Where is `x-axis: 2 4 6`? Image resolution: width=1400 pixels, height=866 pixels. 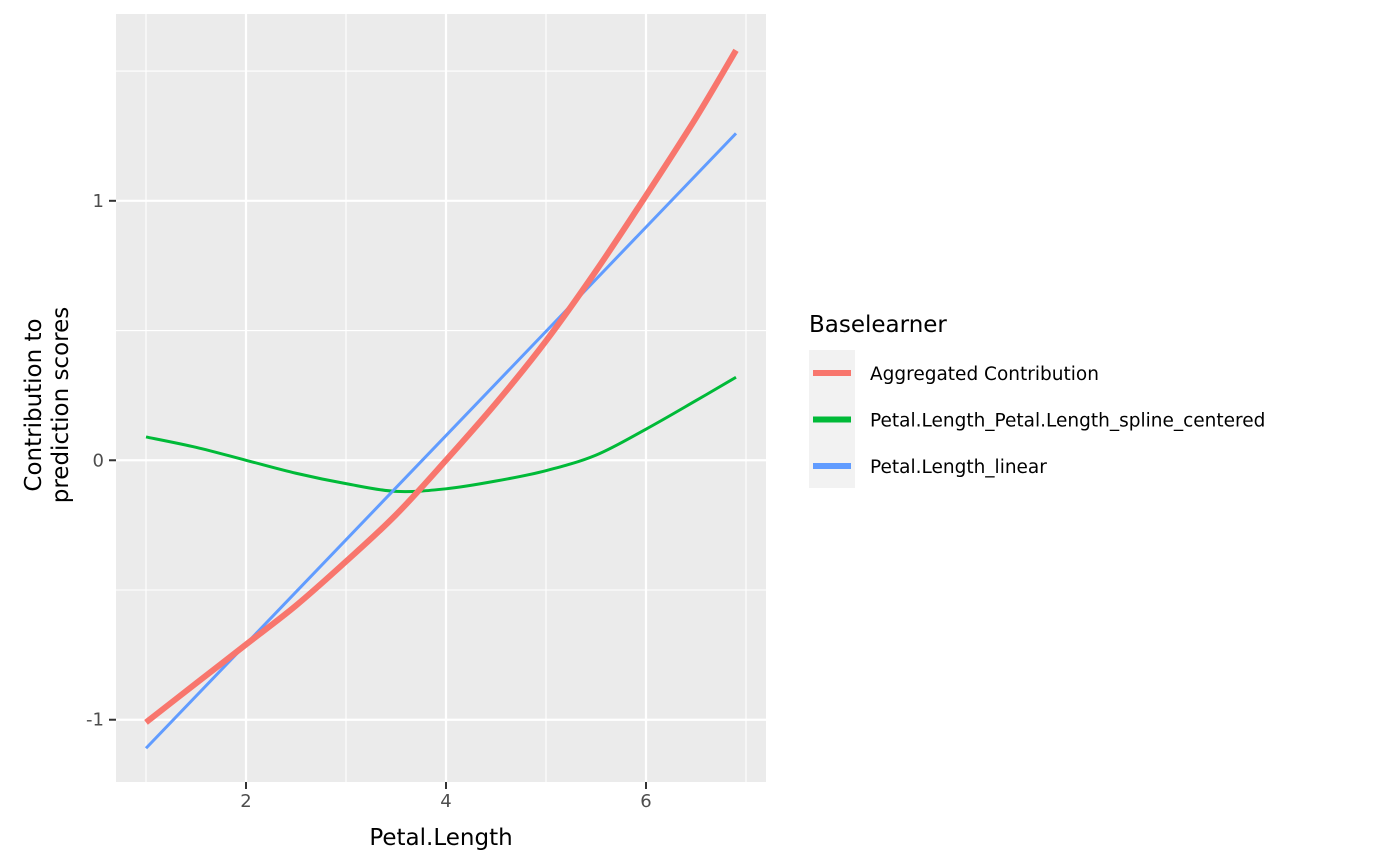 x-axis: 2 4 6 is located at coordinates (446, 797).